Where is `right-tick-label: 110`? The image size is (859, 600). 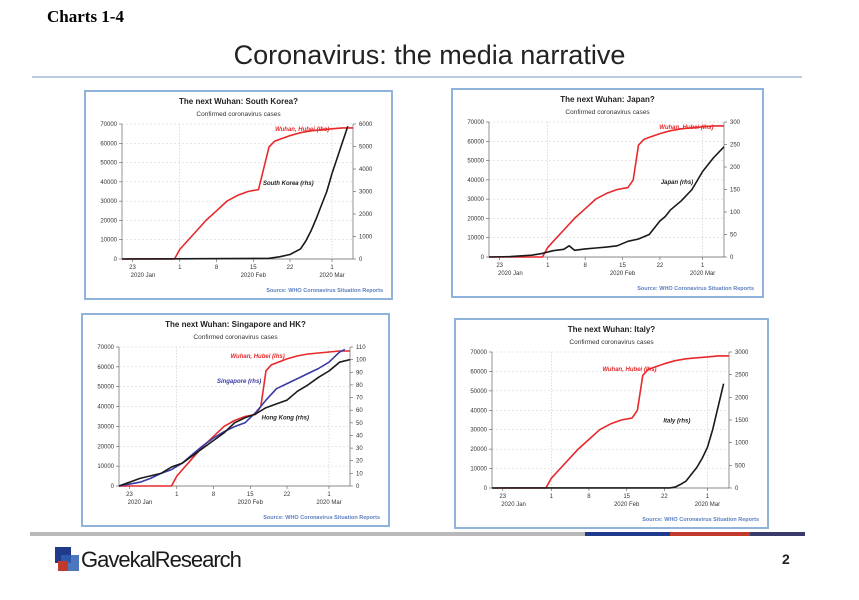
right-tick-label: 110 is located at coordinates (361, 348).